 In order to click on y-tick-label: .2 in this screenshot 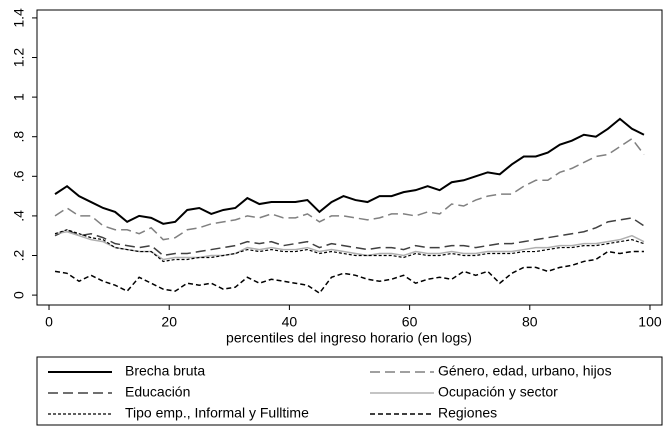, I will do `click(19, 255)`.